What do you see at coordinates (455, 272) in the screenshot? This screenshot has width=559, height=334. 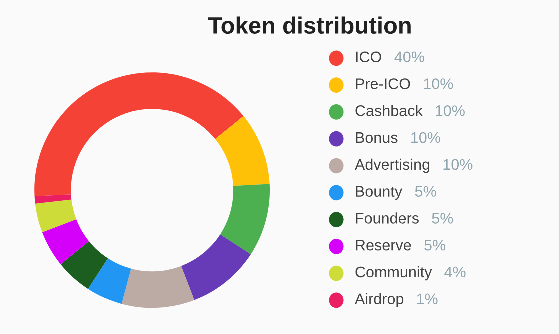 I see `data-label: 4%` at bounding box center [455, 272].